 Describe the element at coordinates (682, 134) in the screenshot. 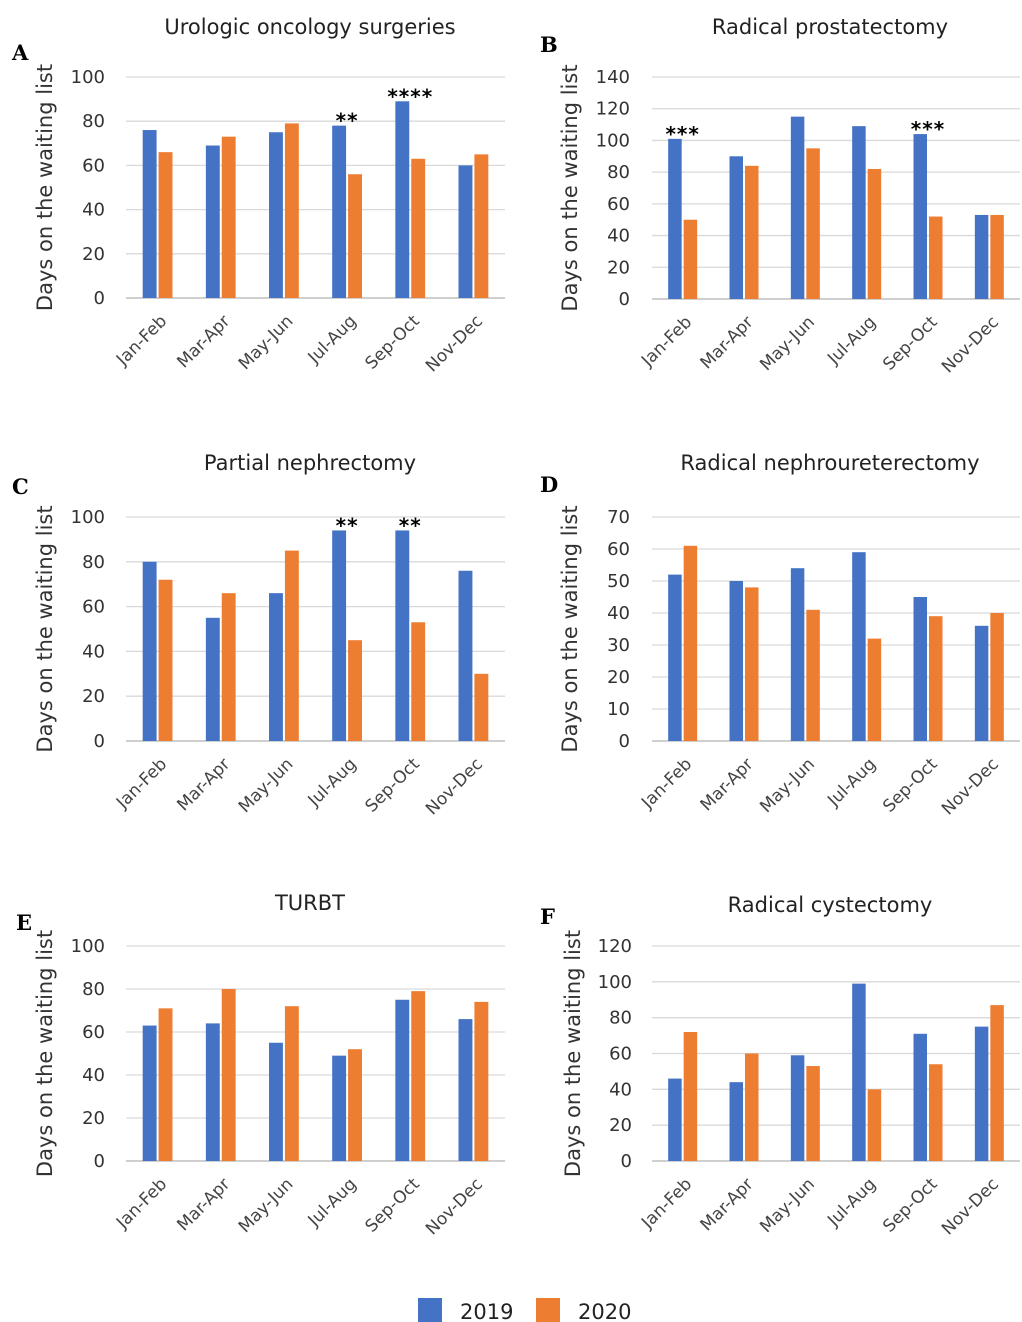

I see `significance-label: ***` at that location.